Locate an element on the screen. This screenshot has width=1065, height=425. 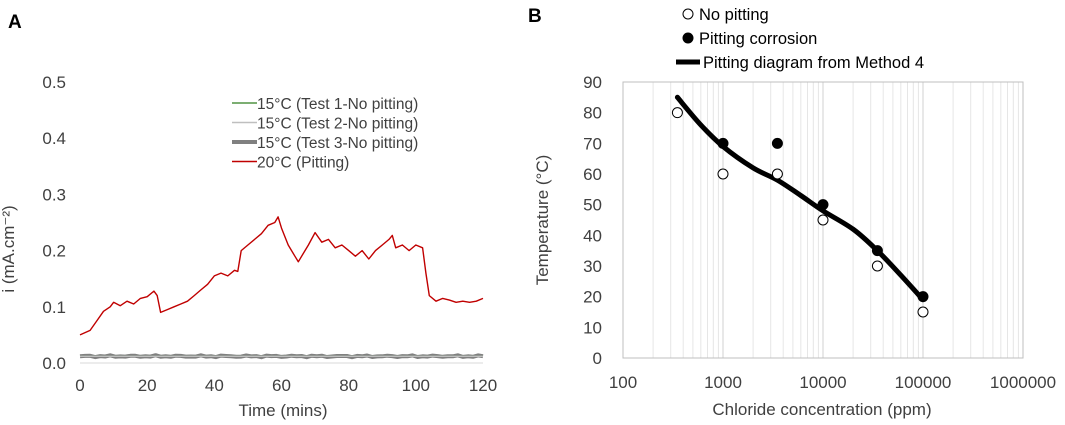
panel-b-x-tick-label: 1000 is located at coordinates (723, 382).